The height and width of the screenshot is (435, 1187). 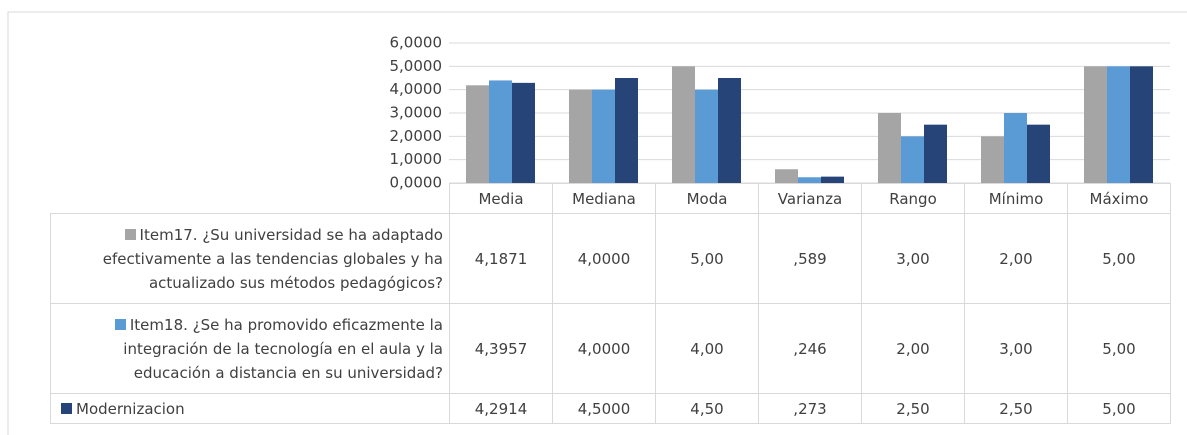 What do you see at coordinates (501, 198) in the screenshot?
I see `x-tick-label: Media` at bounding box center [501, 198].